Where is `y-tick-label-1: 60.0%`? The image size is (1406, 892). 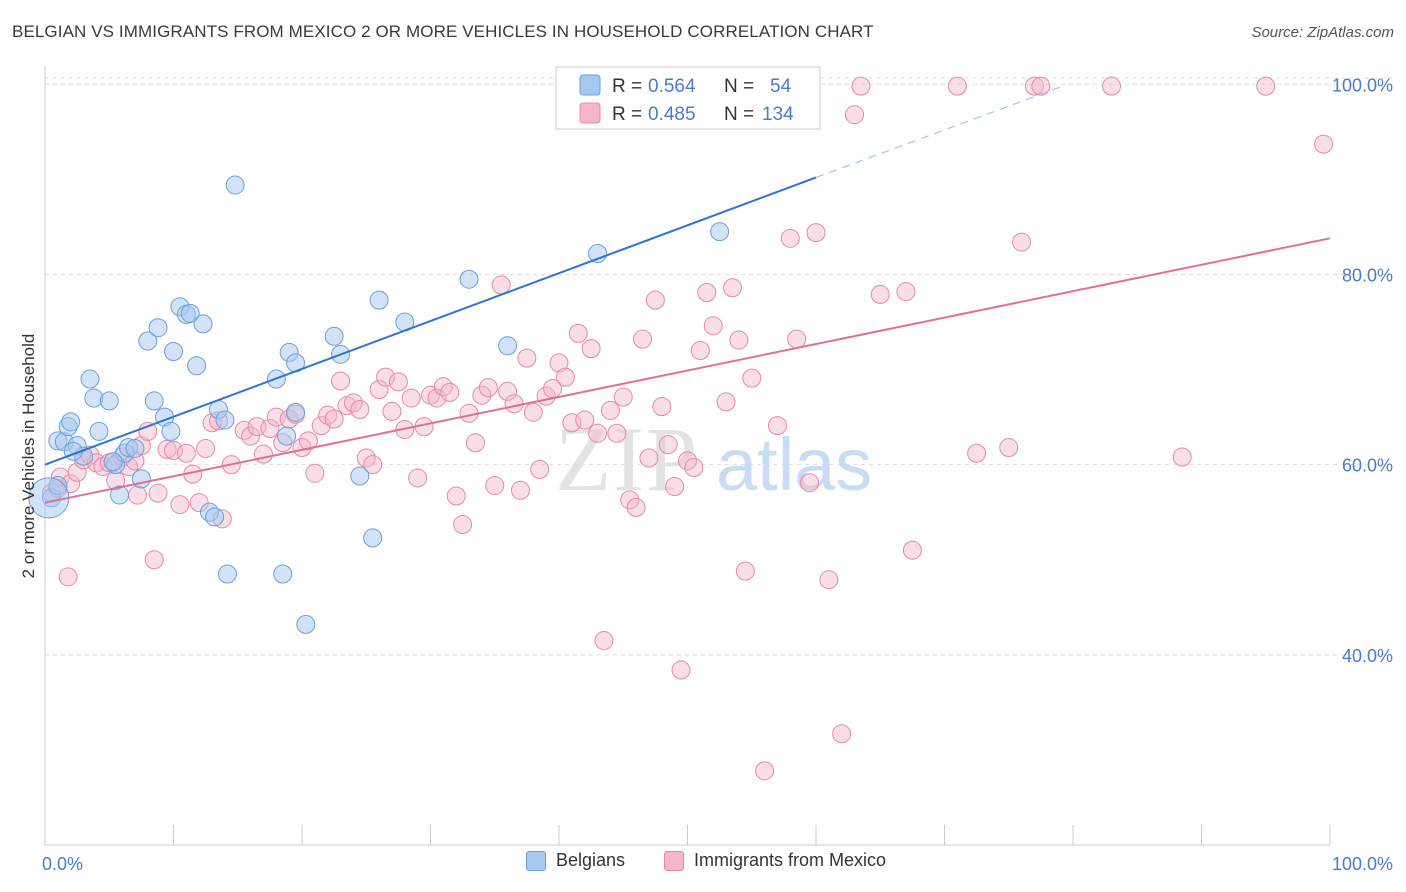
y-tick-label-1: 60.0% is located at coordinates (1367, 466).